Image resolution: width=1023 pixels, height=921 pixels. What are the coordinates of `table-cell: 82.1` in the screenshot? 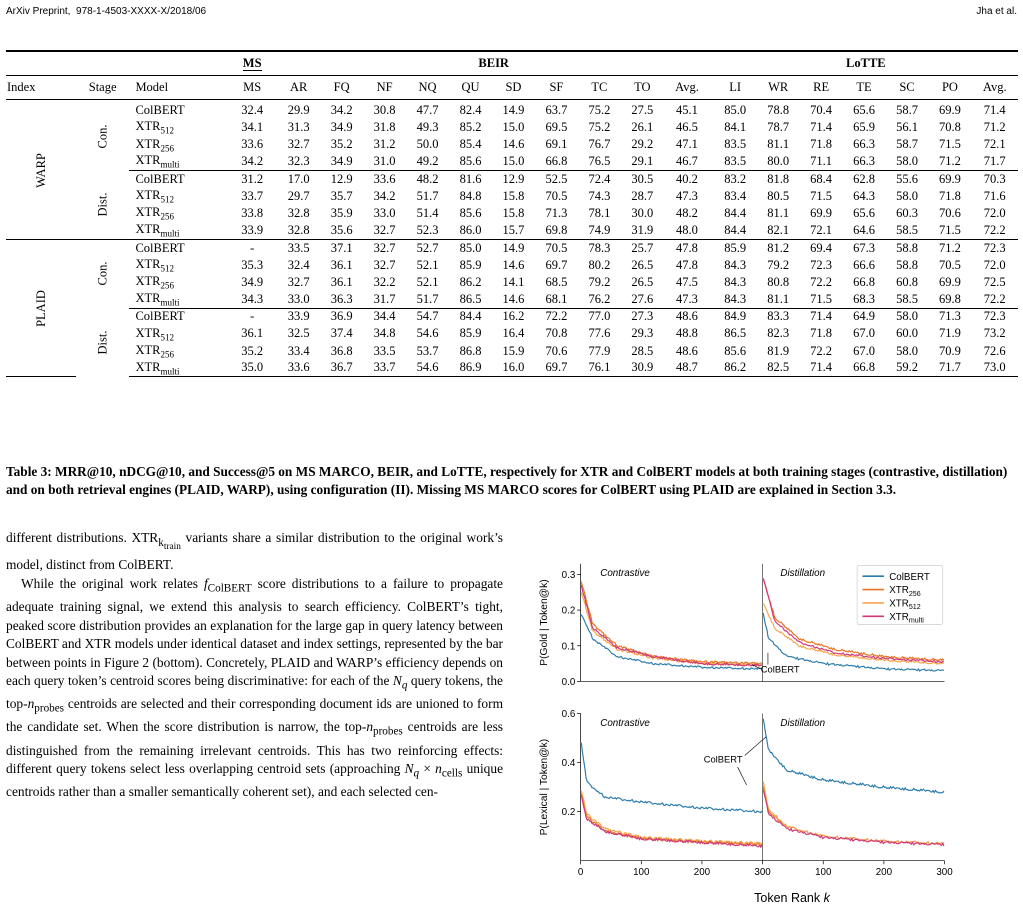 It's located at (778, 229).